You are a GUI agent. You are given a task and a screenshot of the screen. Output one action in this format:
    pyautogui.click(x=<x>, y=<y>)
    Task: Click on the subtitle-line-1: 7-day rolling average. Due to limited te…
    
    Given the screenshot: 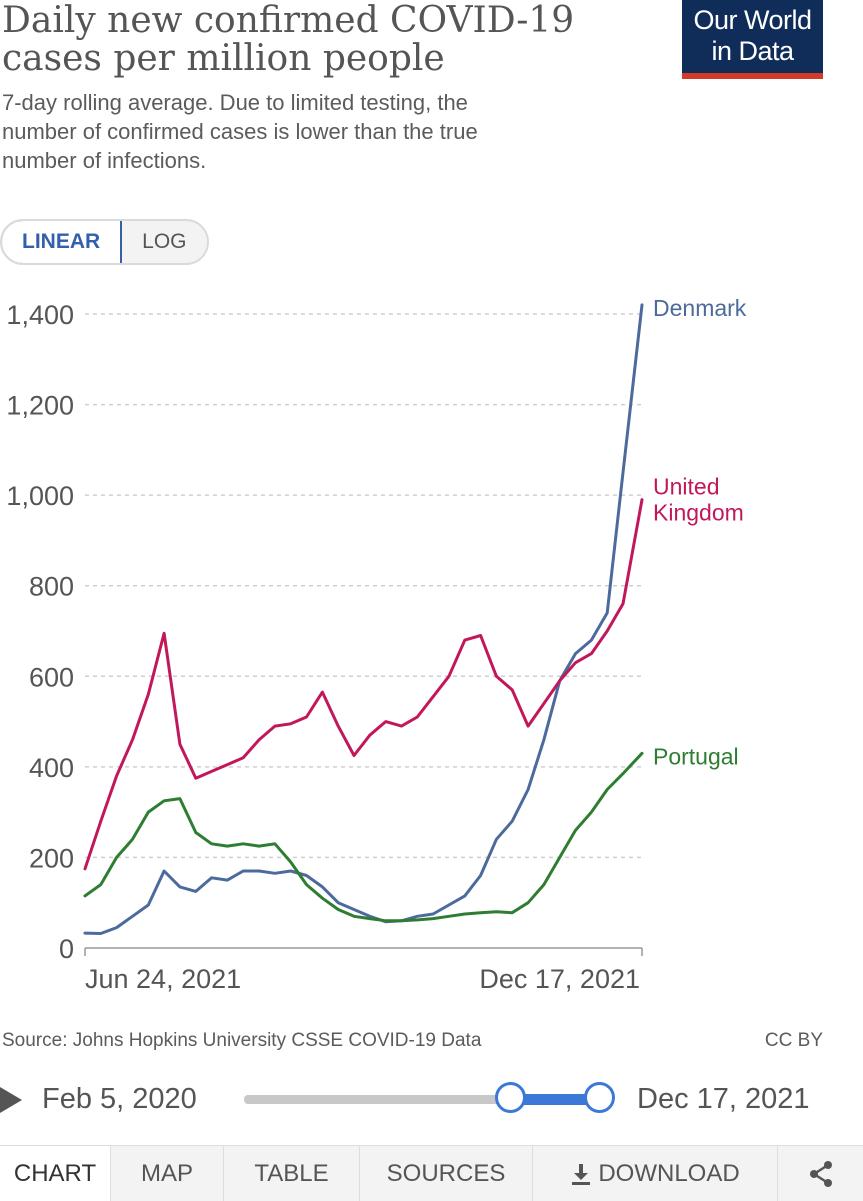 What is the action you would take?
    pyautogui.click(x=235, y=102)
    